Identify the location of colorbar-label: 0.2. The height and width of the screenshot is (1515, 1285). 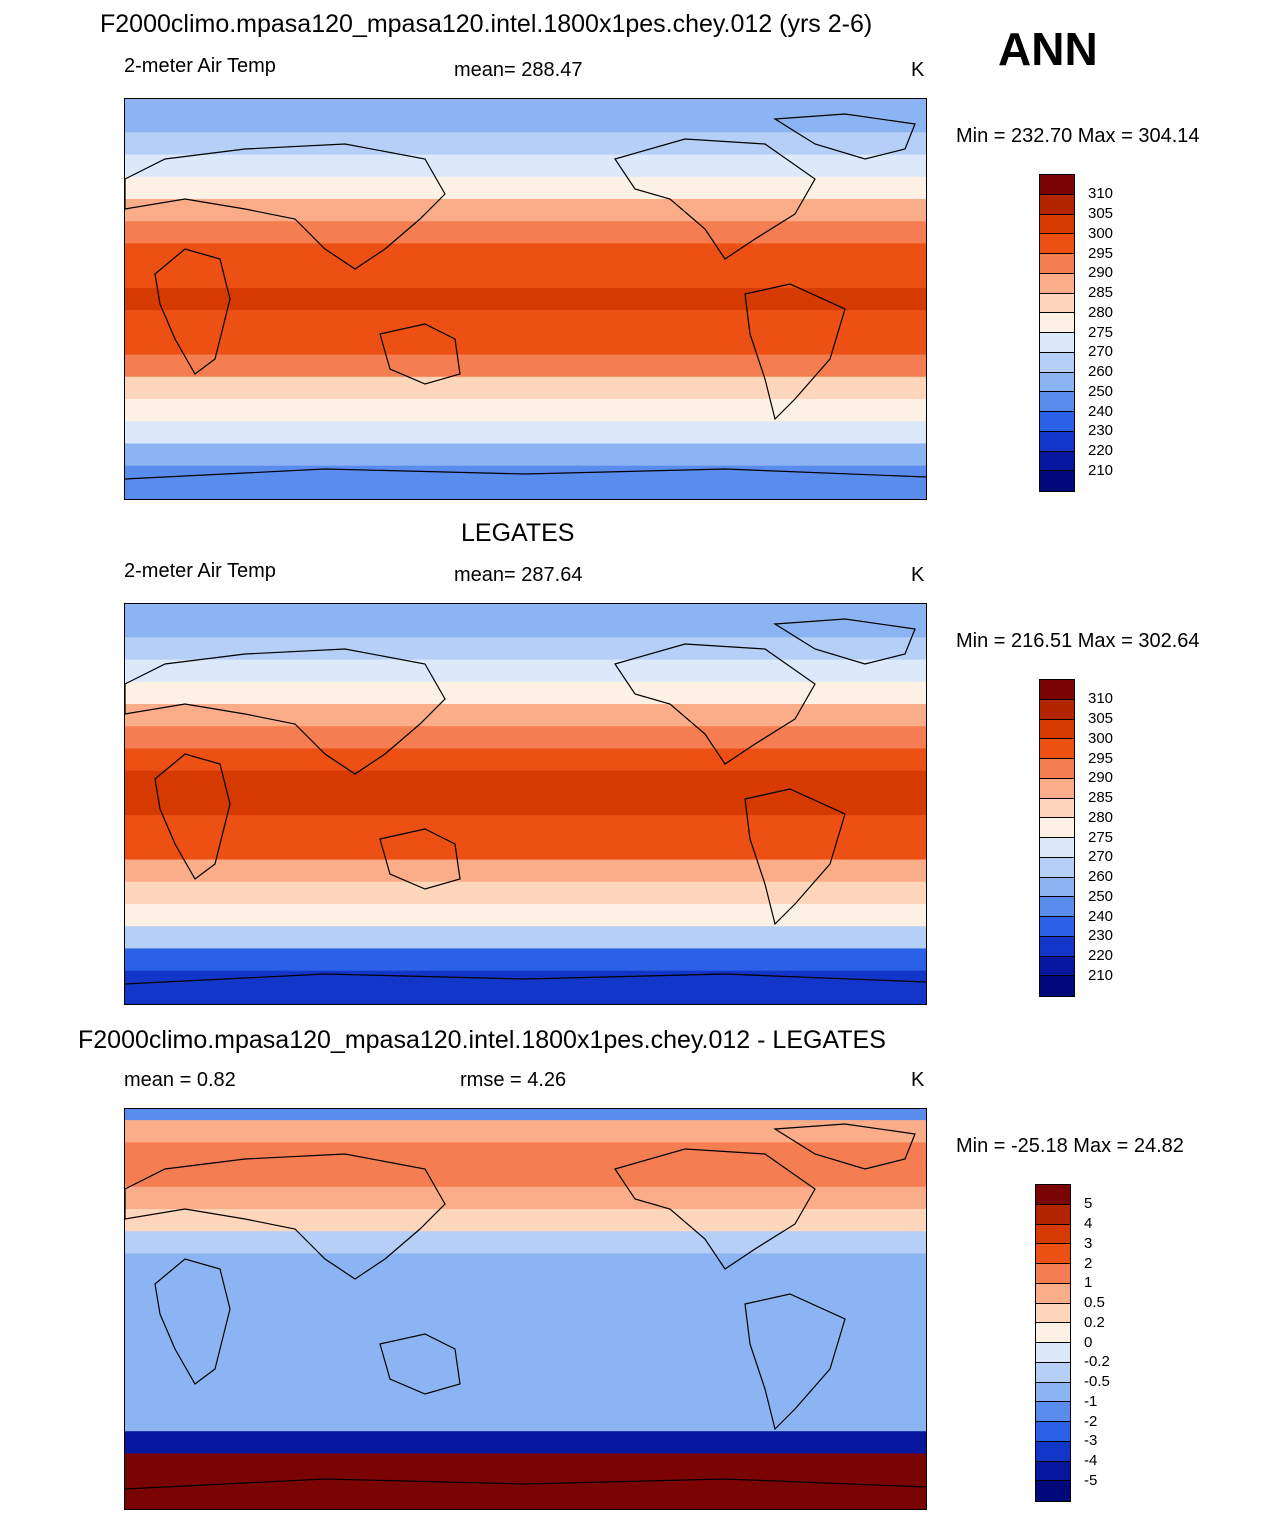
(1094, 1322).